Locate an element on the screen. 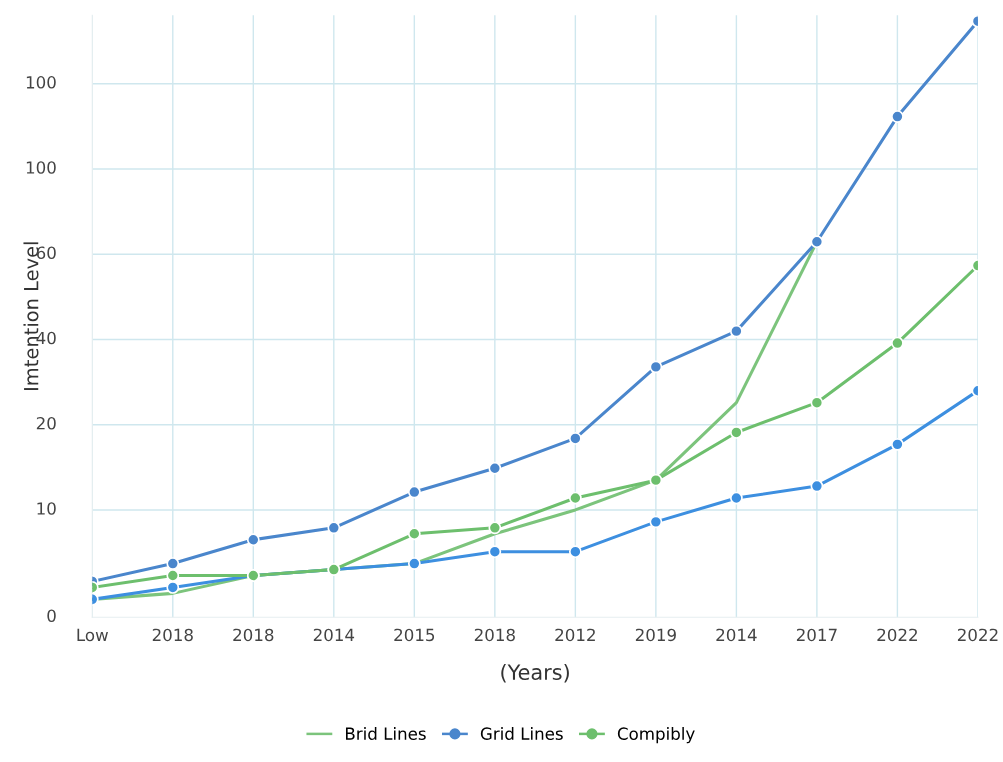  x-axis-title: (Years) is located at coordinates (535, 673).